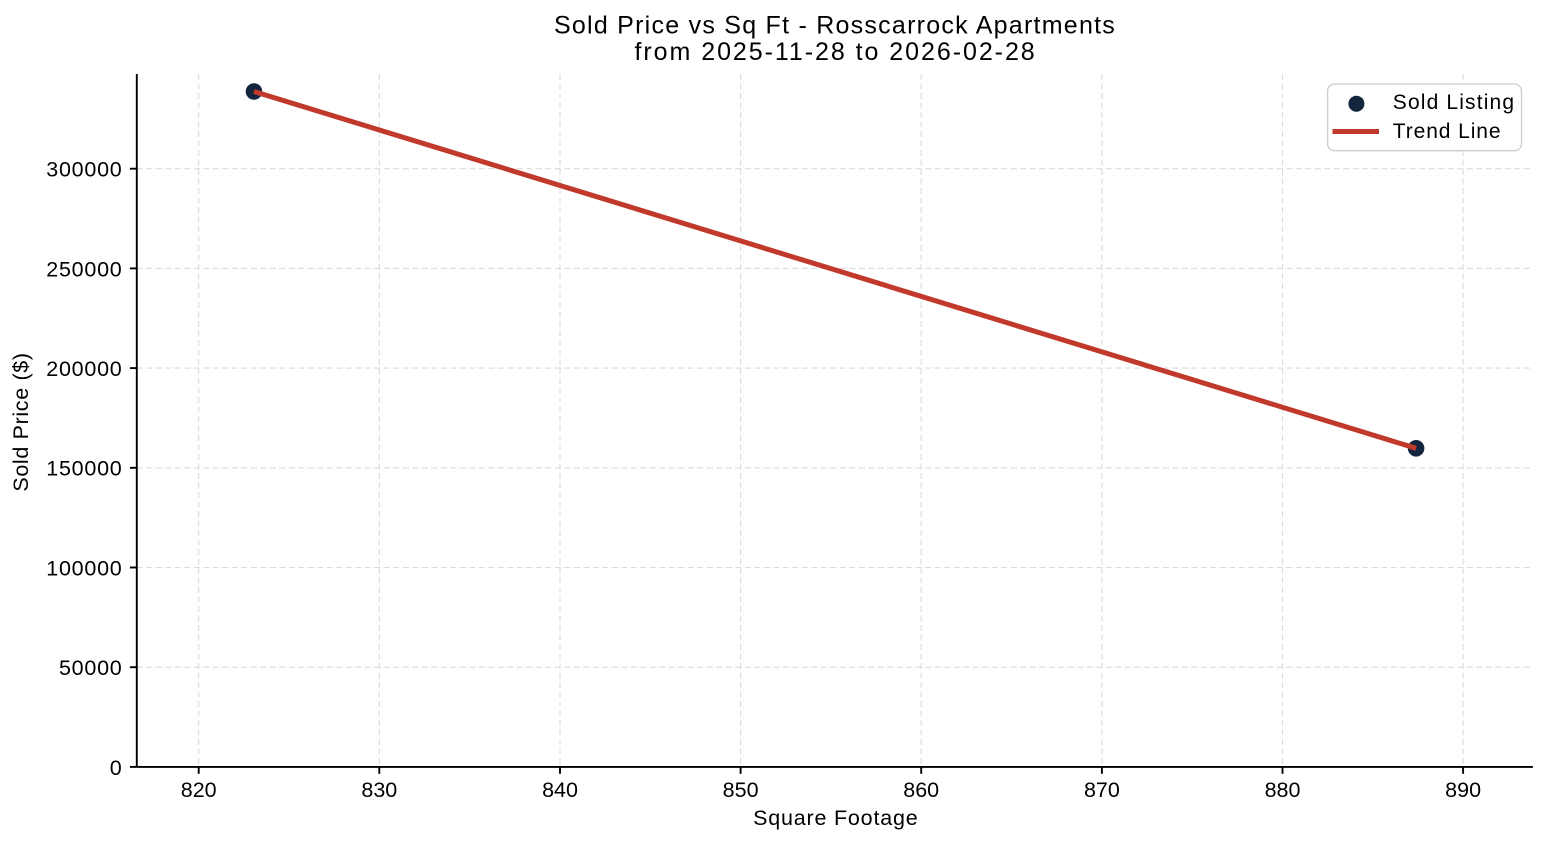 The image size is (1547, 845). What do you see at coordinates (1447, 131) in the screenshot?
I see `svg-text: Trend Line` at bounding box center [1447, 131].